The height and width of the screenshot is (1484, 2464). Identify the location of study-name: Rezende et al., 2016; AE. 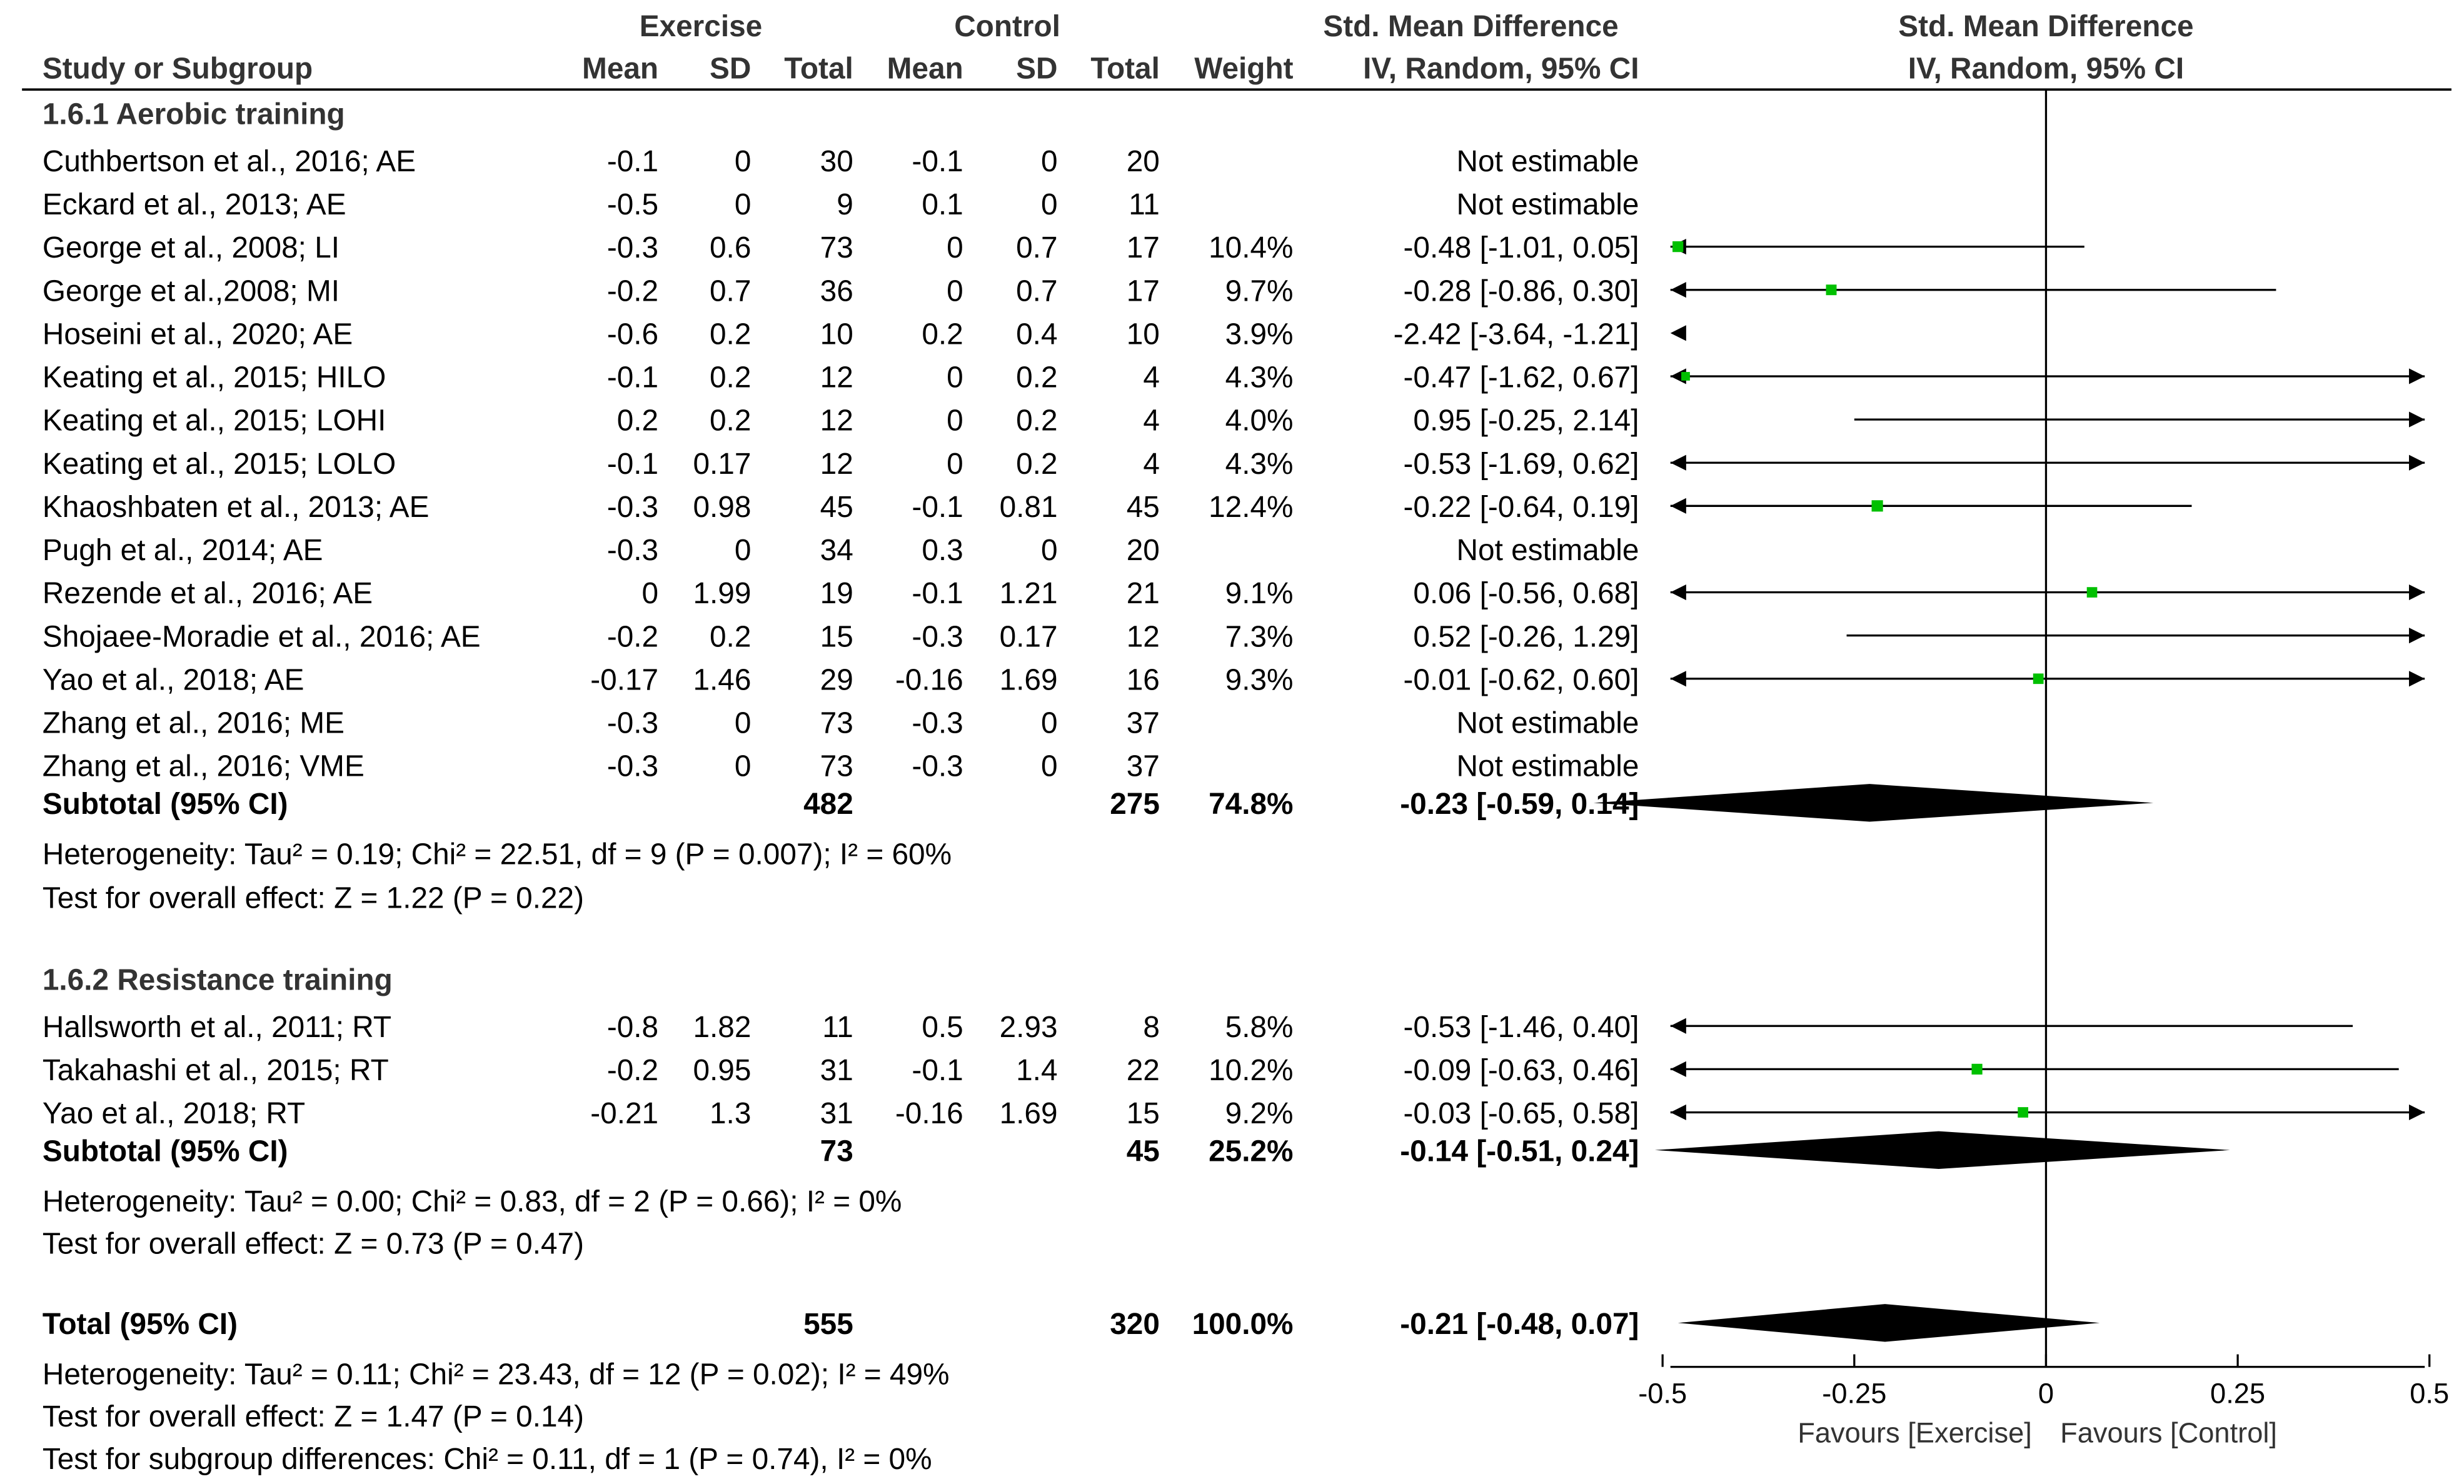
(208, 593).